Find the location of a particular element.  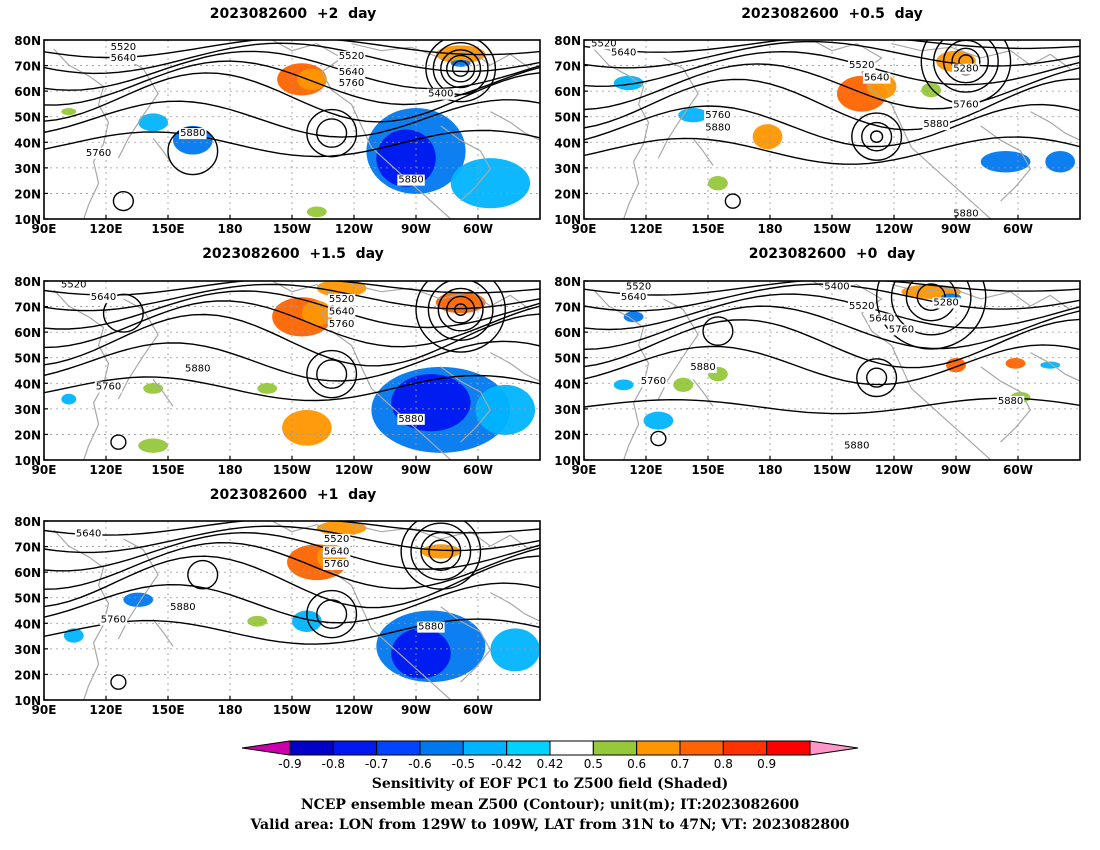

colorbar-tick-label: 0.9 is located at coordinates (766, 764).